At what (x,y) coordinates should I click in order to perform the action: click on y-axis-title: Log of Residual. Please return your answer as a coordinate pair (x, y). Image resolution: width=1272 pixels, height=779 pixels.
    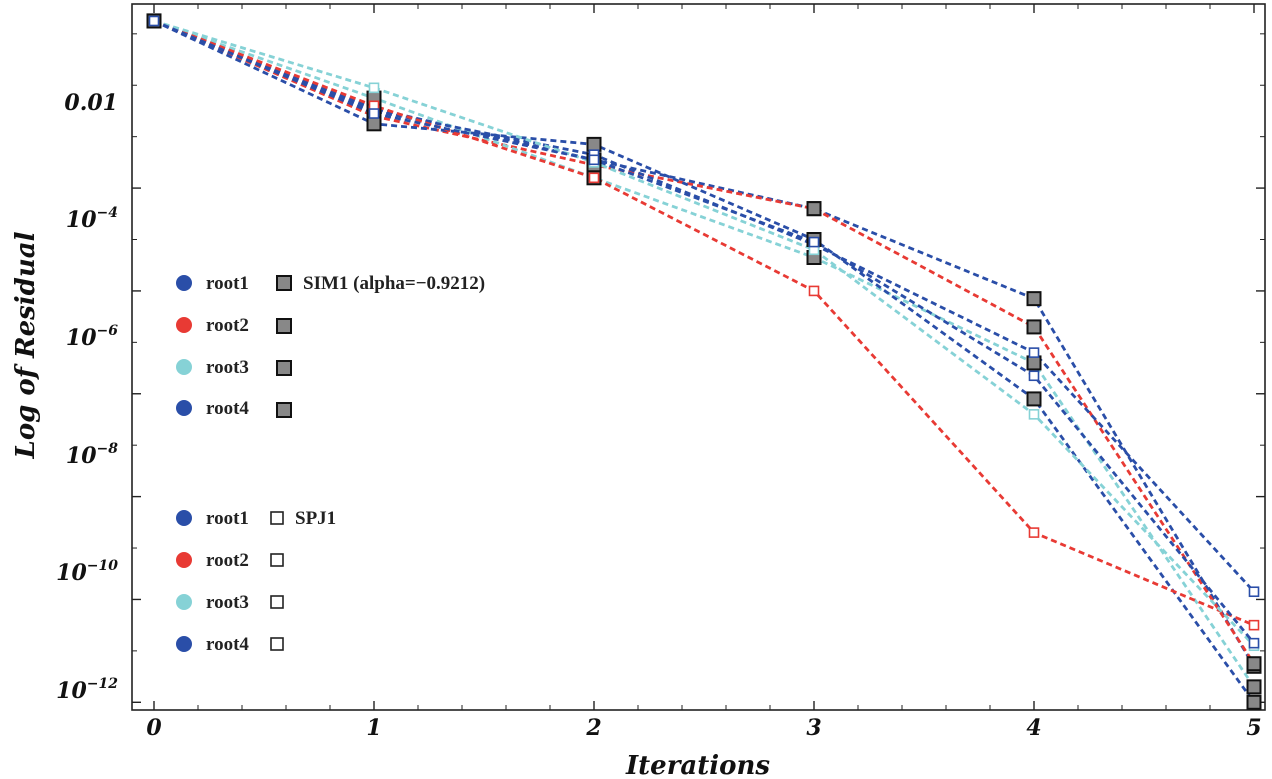
    Looking at the image, I should click on (26, 345).